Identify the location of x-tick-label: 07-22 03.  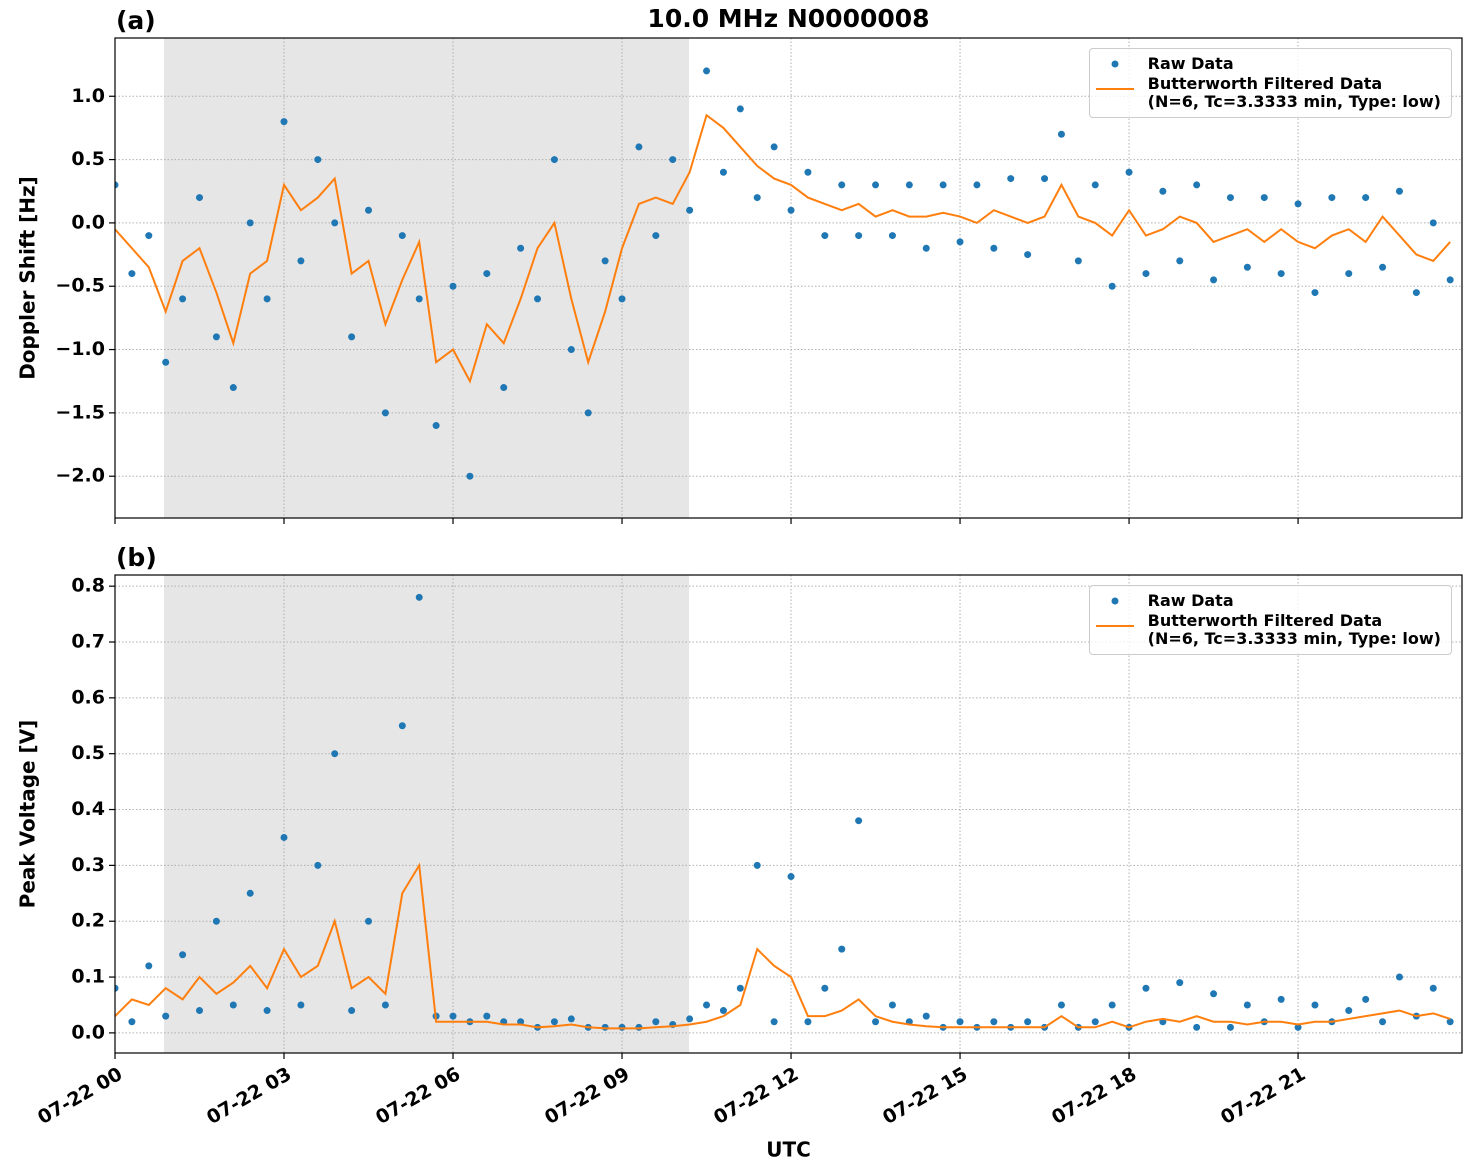
(249, 1096).